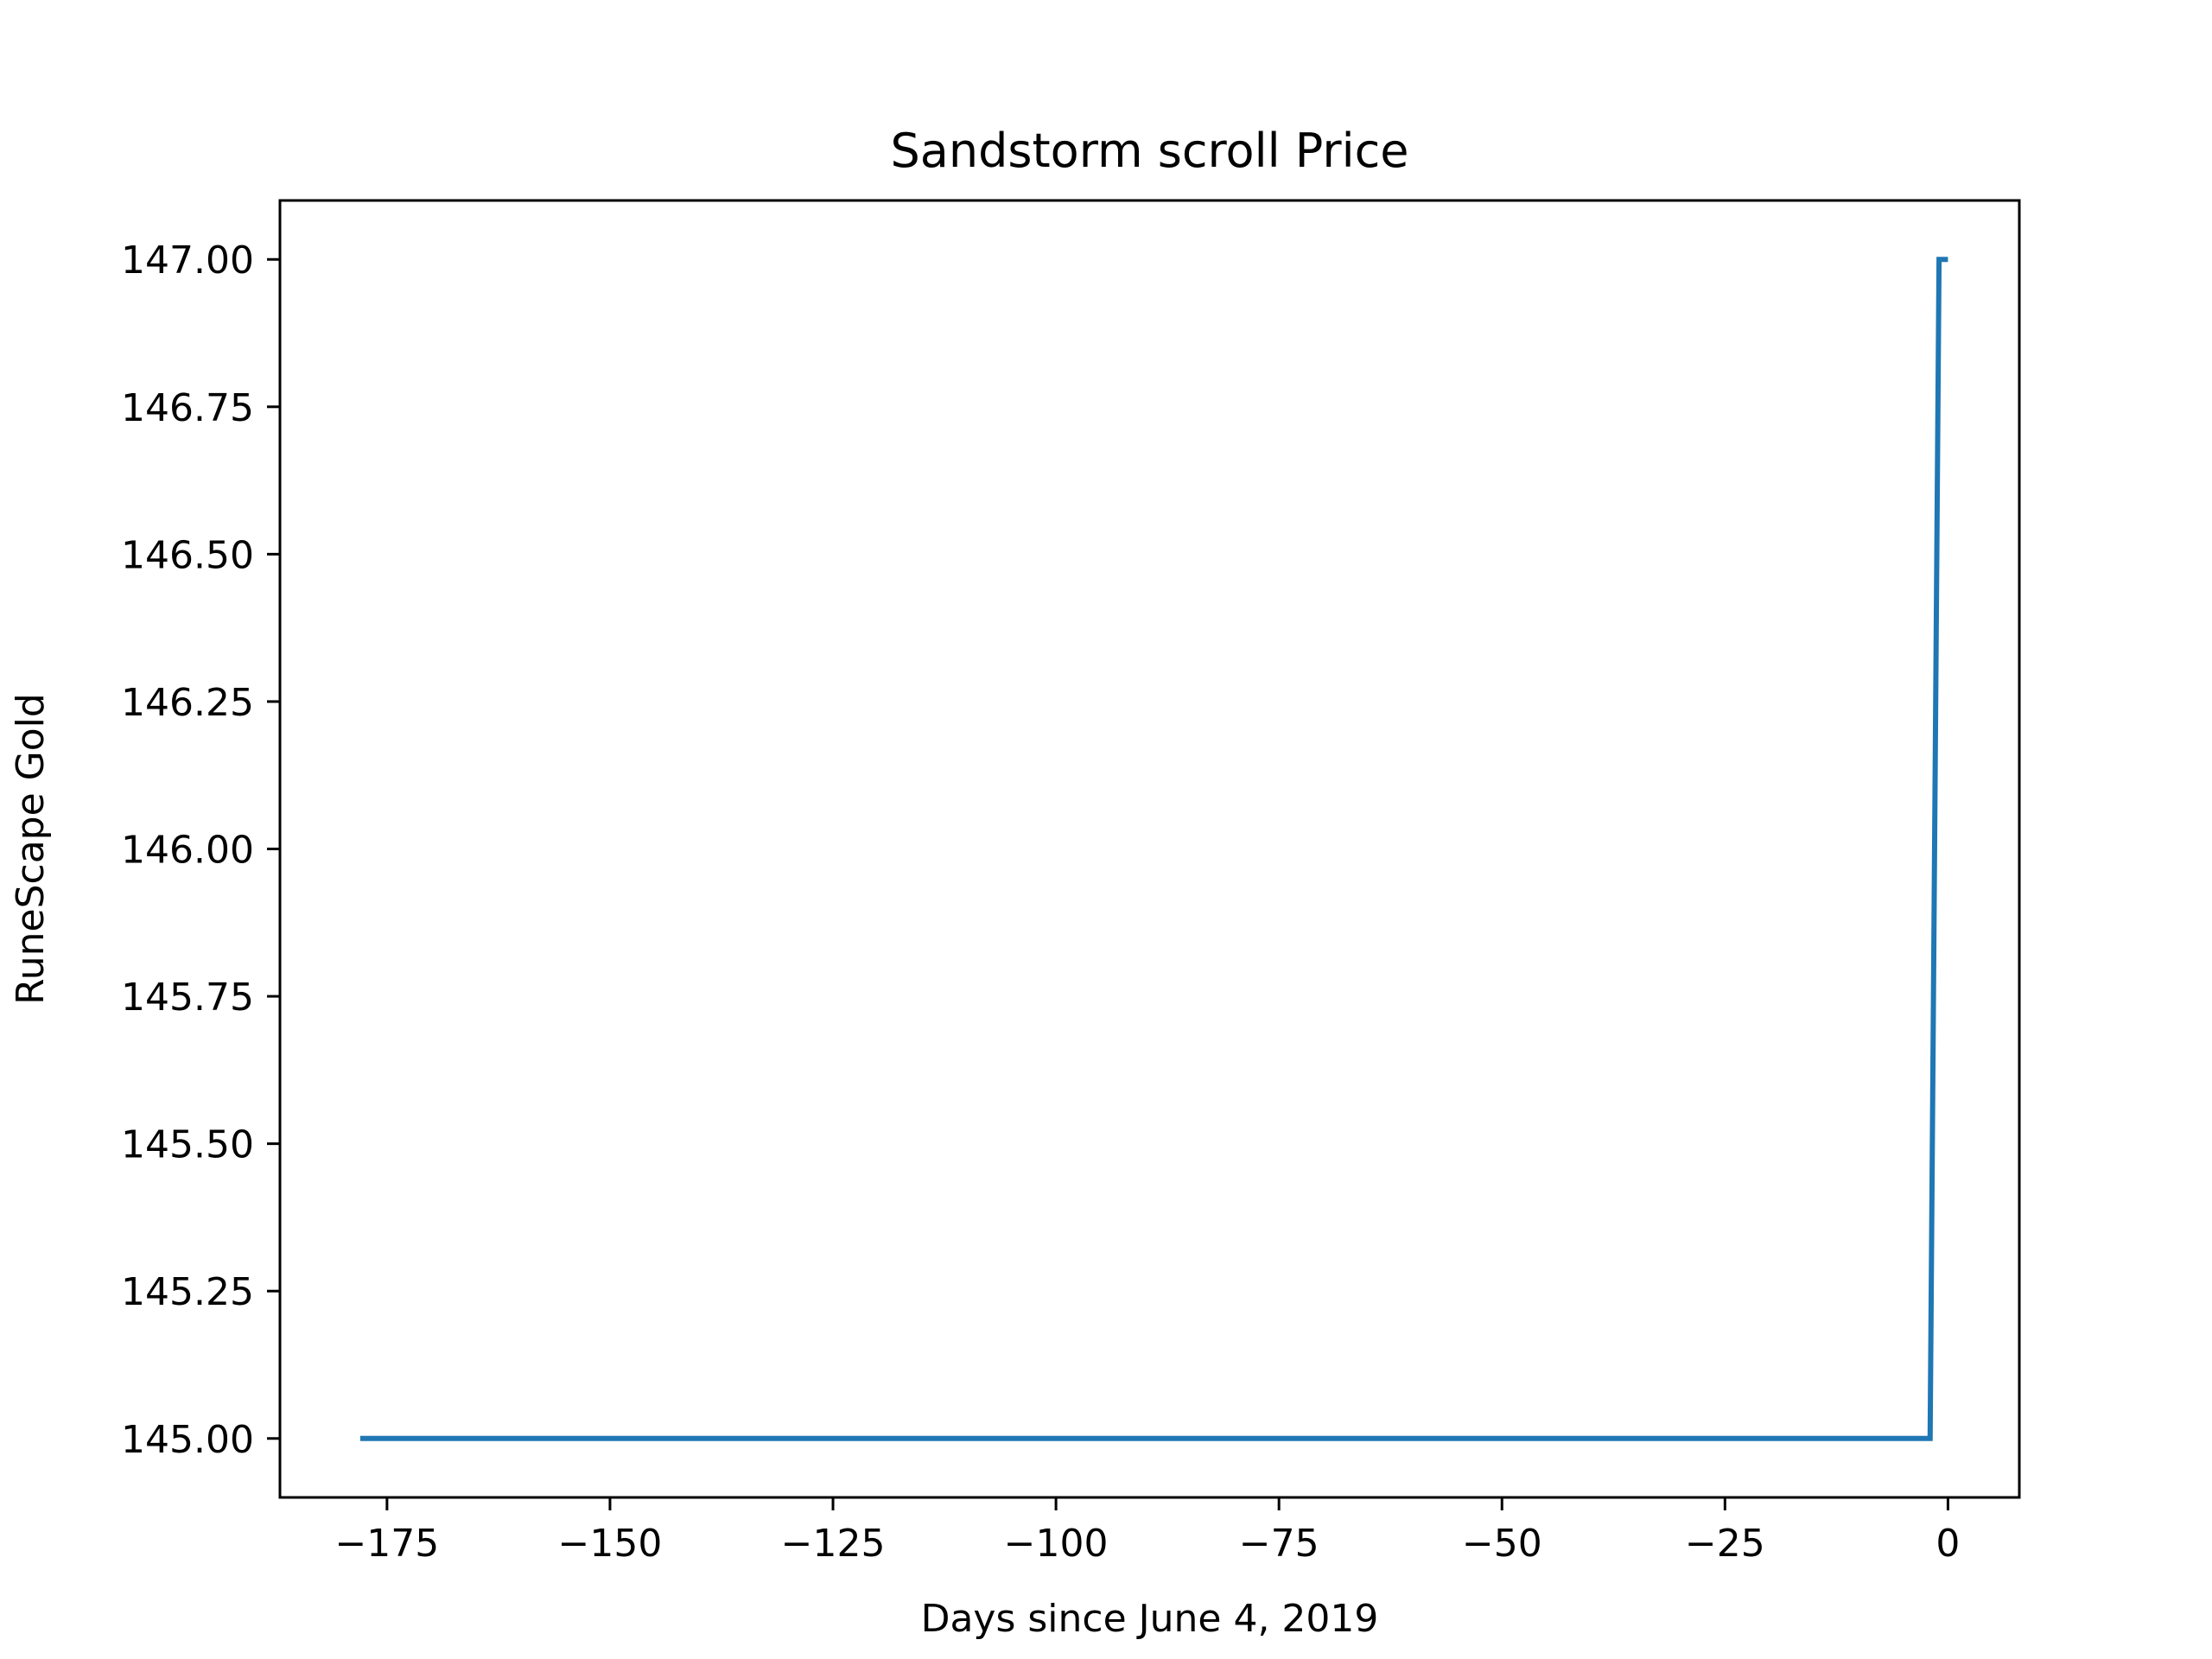  I want to click on y-tick-label: 147.00, so click(187, 260).